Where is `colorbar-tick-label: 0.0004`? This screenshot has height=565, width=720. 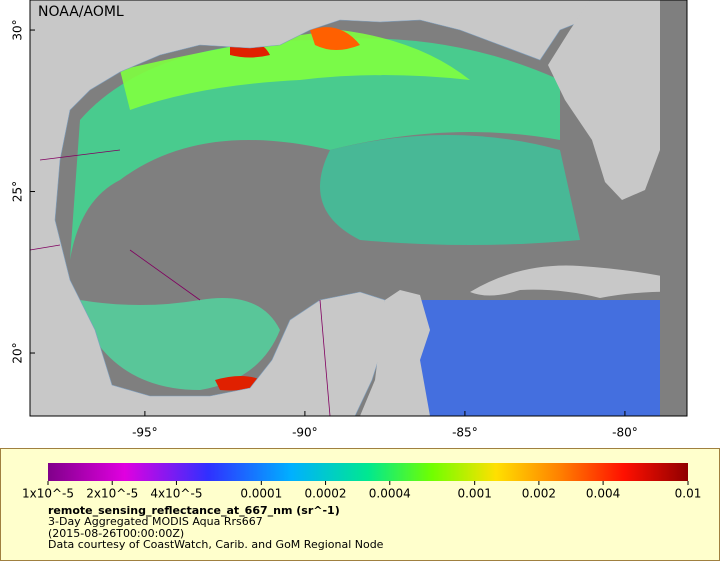
colorbar-tick-label: 0.0004 is located at coordinates (390, 494).